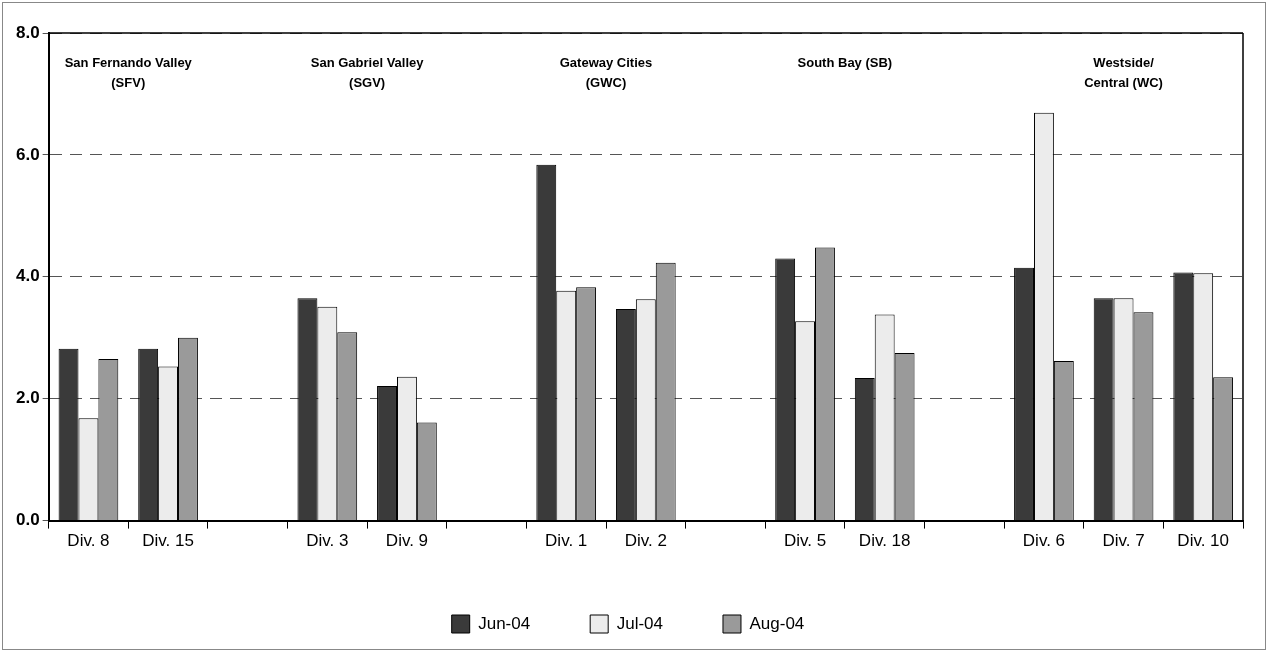 This screenshot has height=652, width=1268. What do you see at coordinates (27, 398) in the screenshot?
I see `y-tick-label: 2.0` at bounding box center [27, 398].